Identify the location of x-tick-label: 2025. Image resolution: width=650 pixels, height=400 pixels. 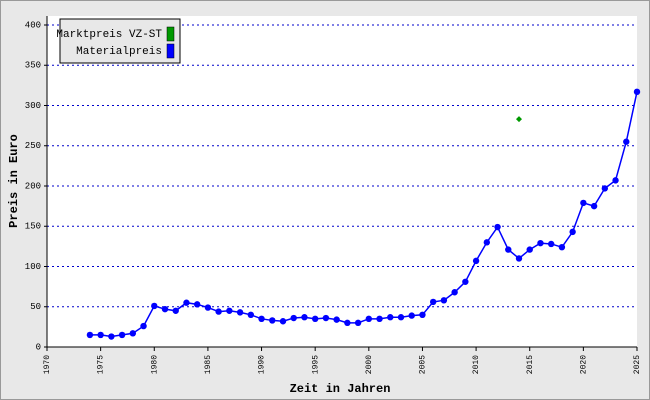
(637, 364).